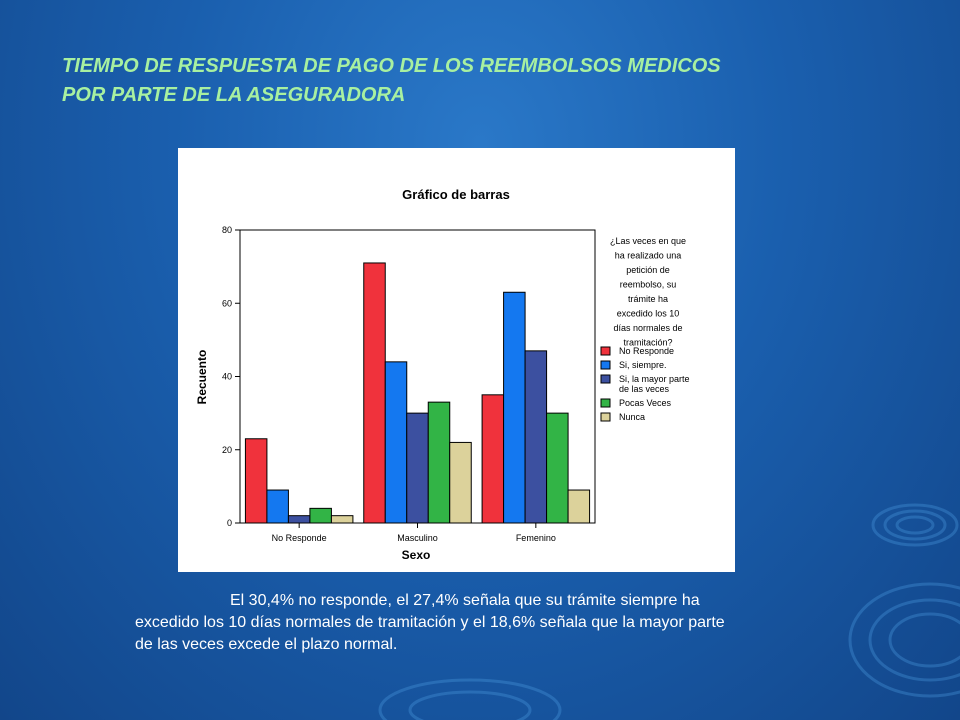 The height and width of the screenshot is (720, 960). What do you see at coordinates (266, 644) in the screenshot?
I see `caption-line-3: de las veces excede el plazo normal.` at bounding box center [266, 644].